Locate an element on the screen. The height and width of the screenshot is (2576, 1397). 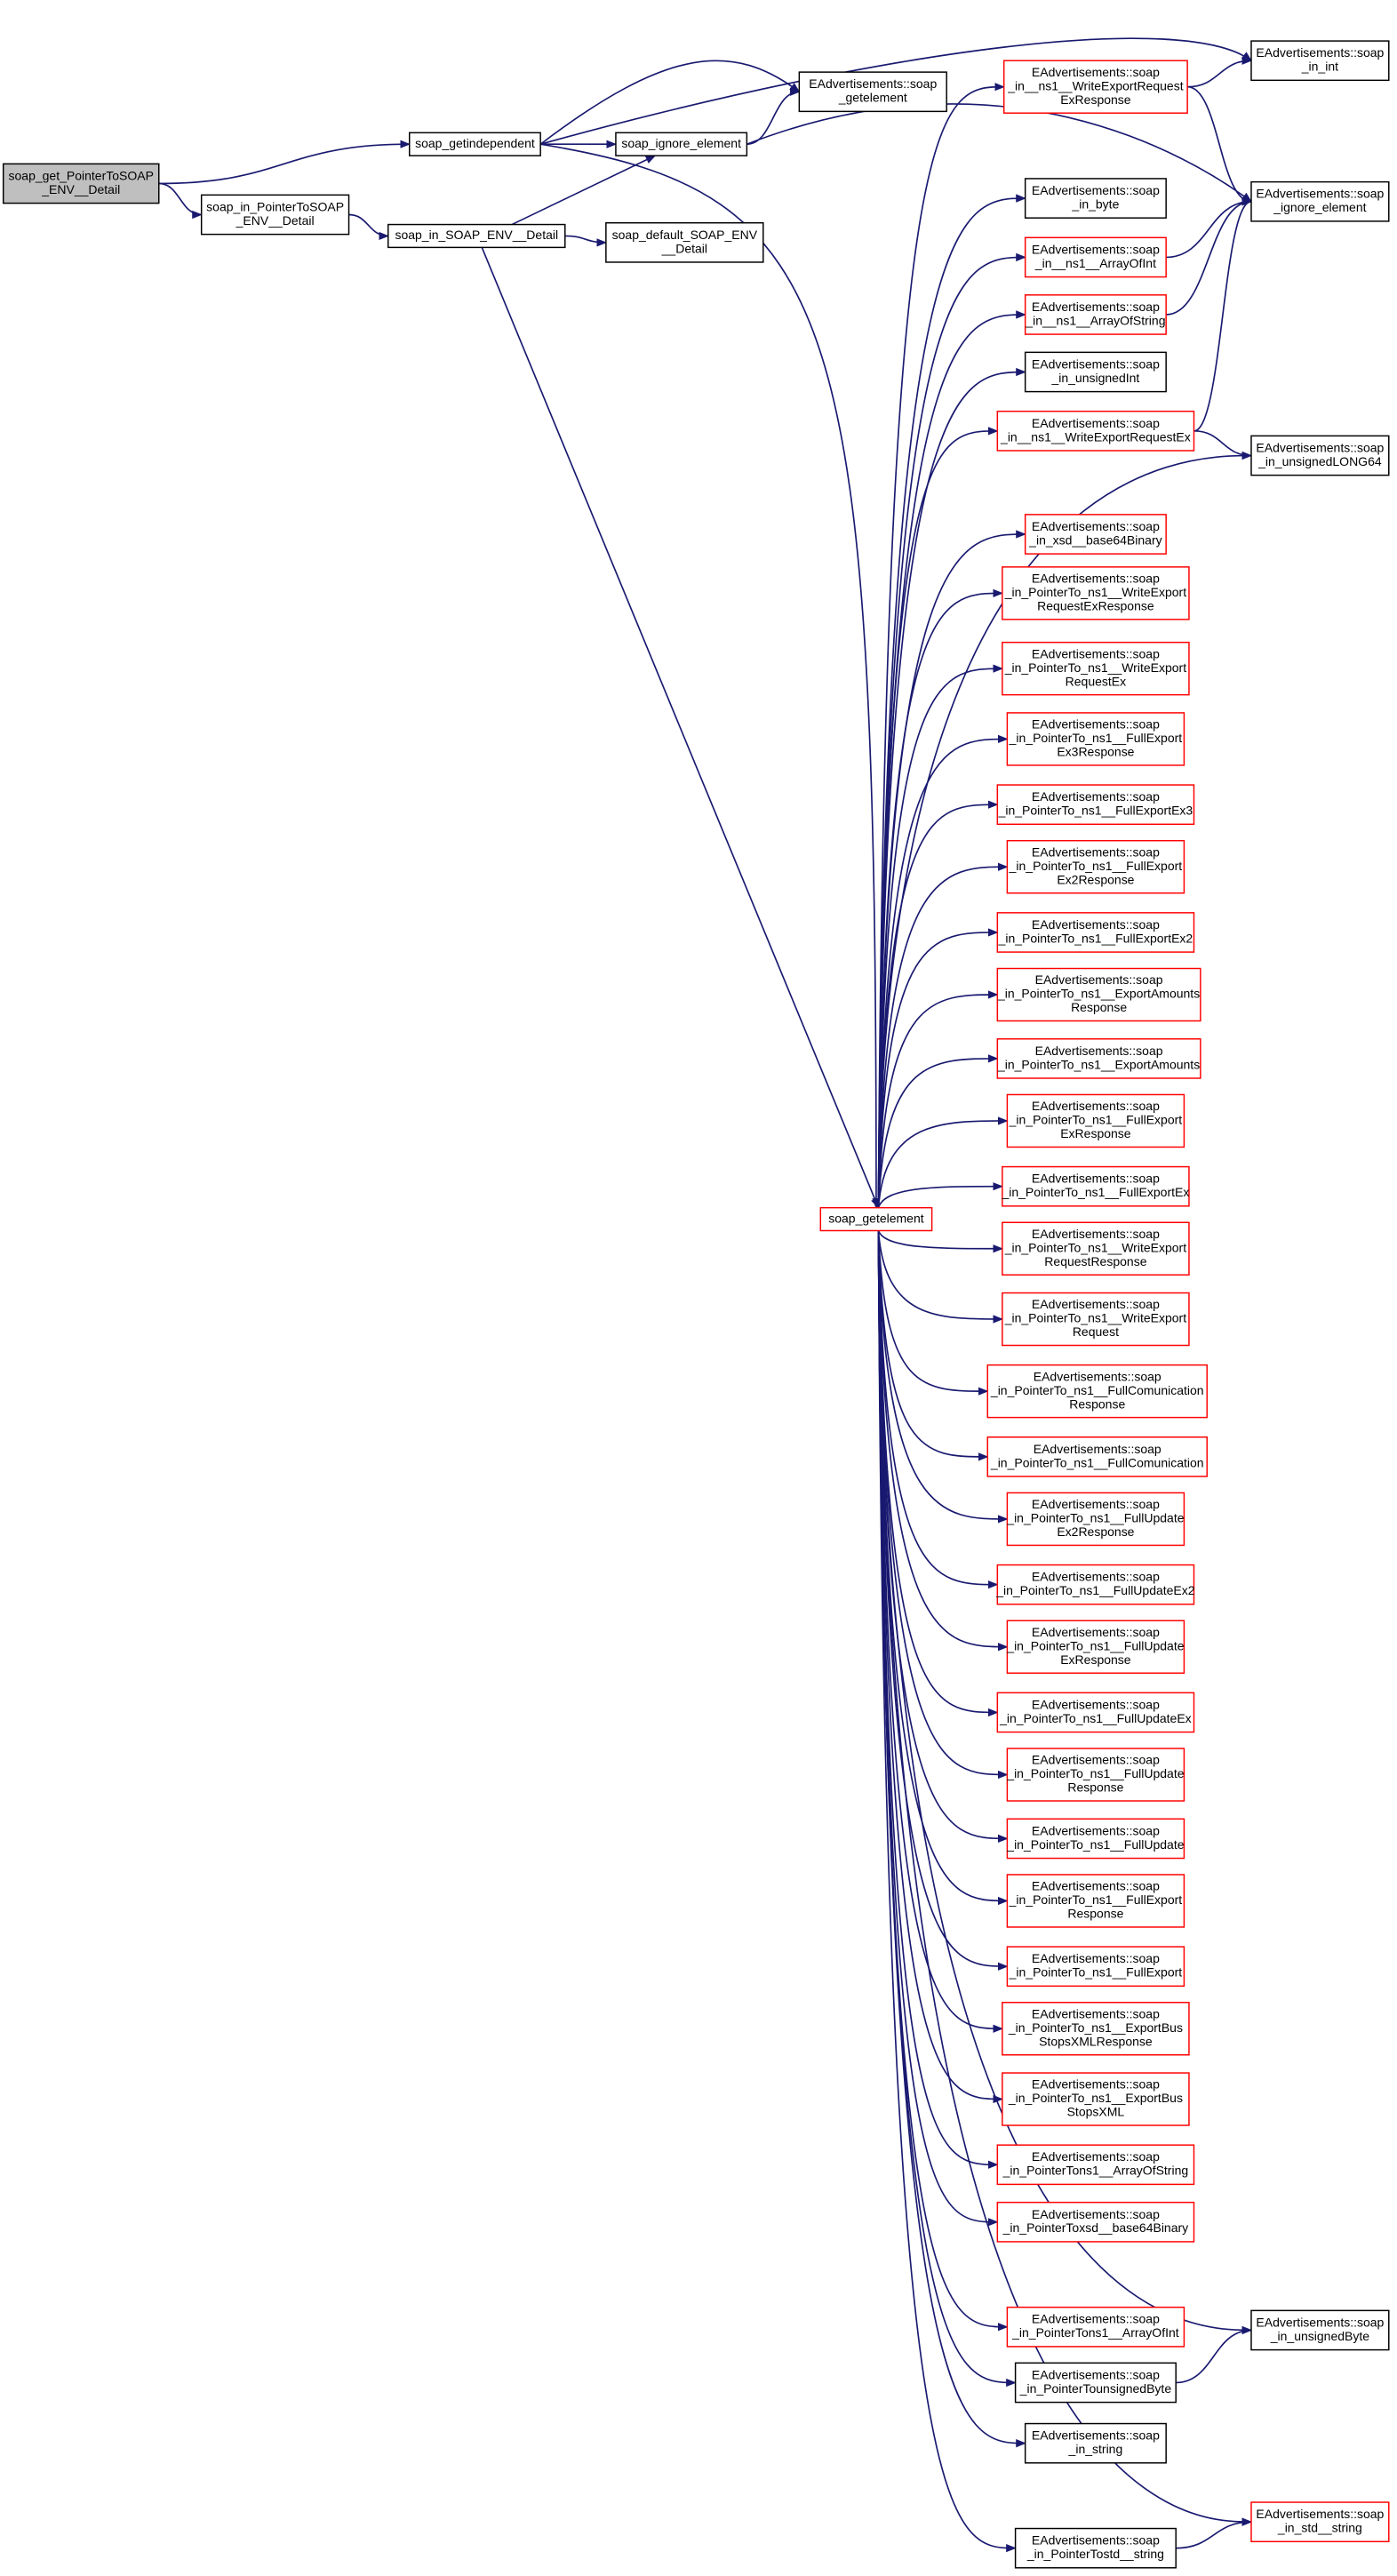
graph-node: EAdvertisements::soap_getelement is located at coordinates (872, 92).